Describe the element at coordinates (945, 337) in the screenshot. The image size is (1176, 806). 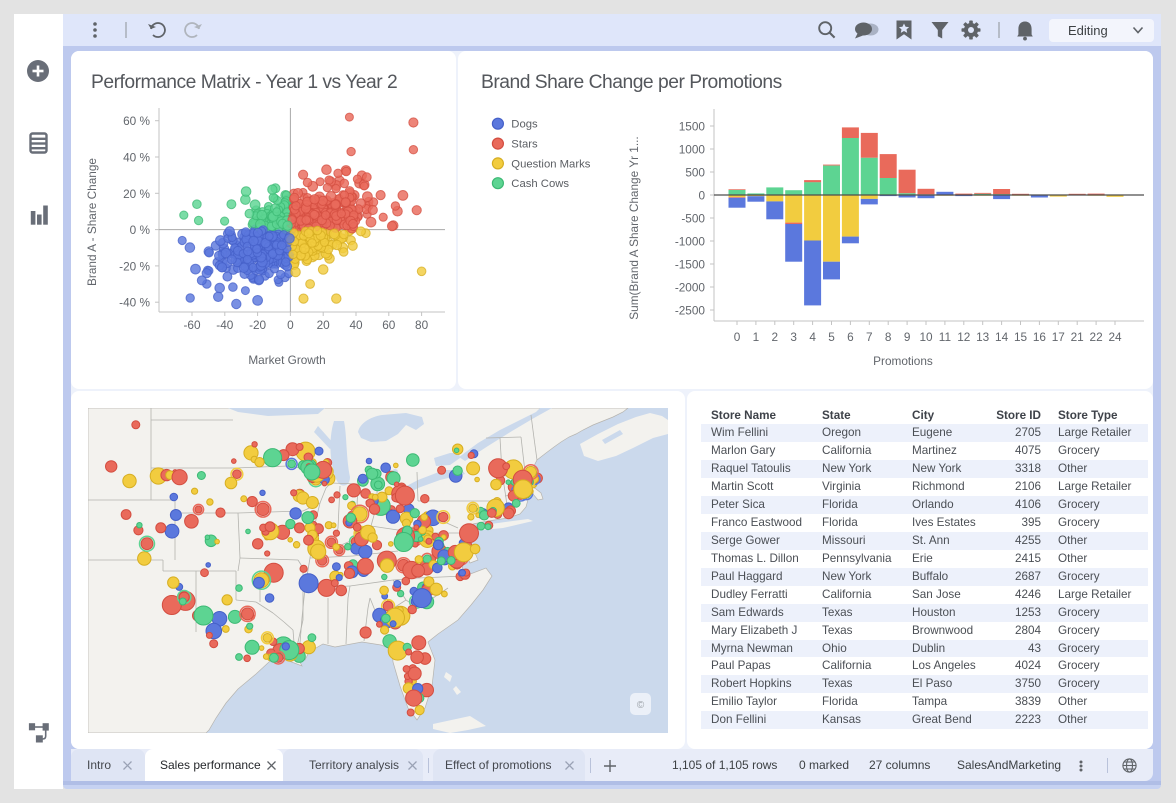
I see `svg-text: 11` at that location.